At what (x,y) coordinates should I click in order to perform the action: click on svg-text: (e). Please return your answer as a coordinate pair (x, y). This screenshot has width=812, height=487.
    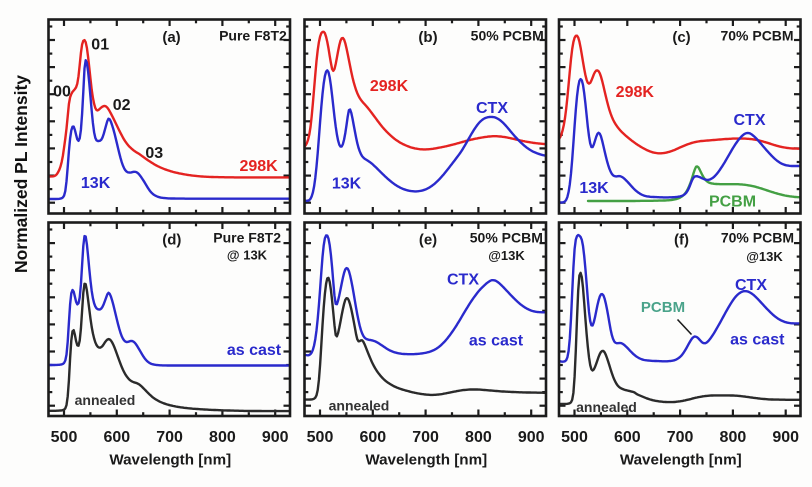
    Looking at the image, I should click on (428, 240).